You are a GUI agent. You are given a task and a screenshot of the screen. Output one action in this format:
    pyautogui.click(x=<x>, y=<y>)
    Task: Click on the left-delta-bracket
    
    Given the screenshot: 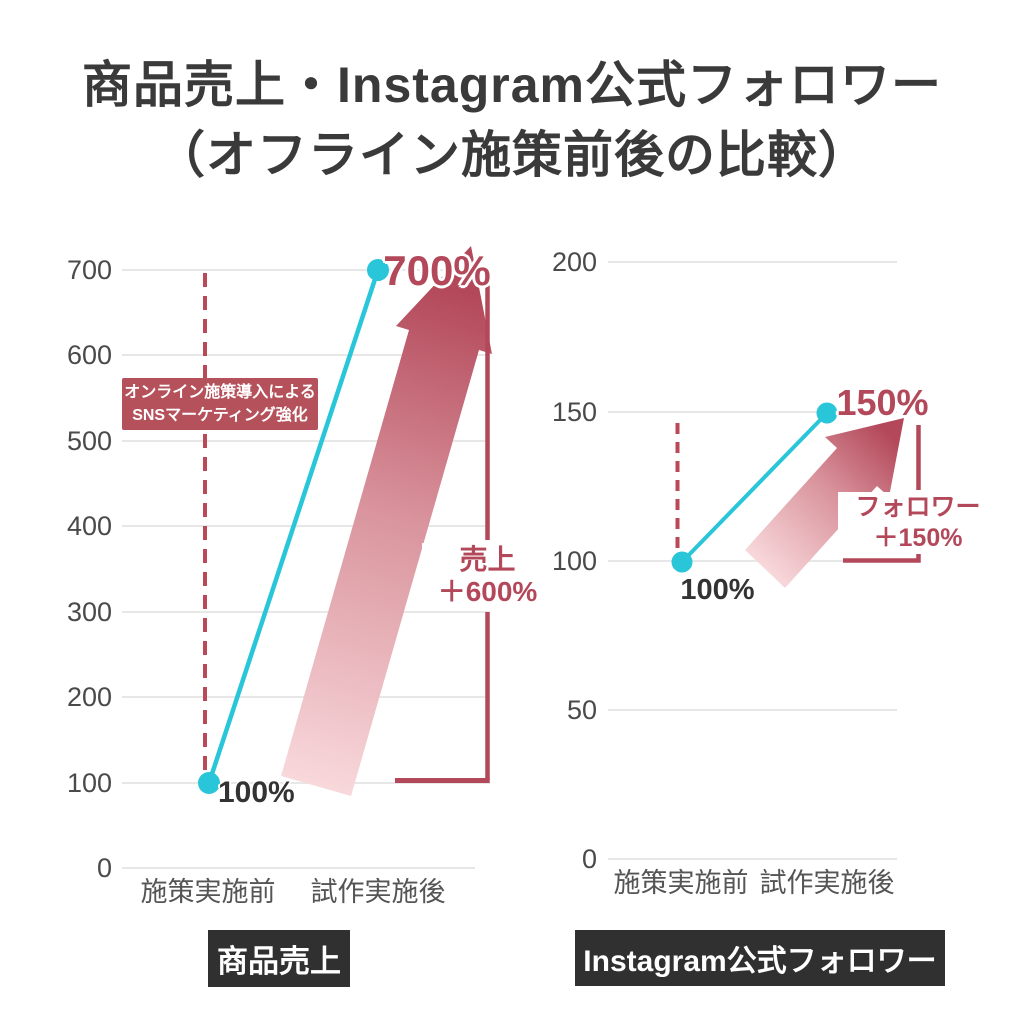 What is the action you would take?
    pyautogui.click(x=442, y=528)
    